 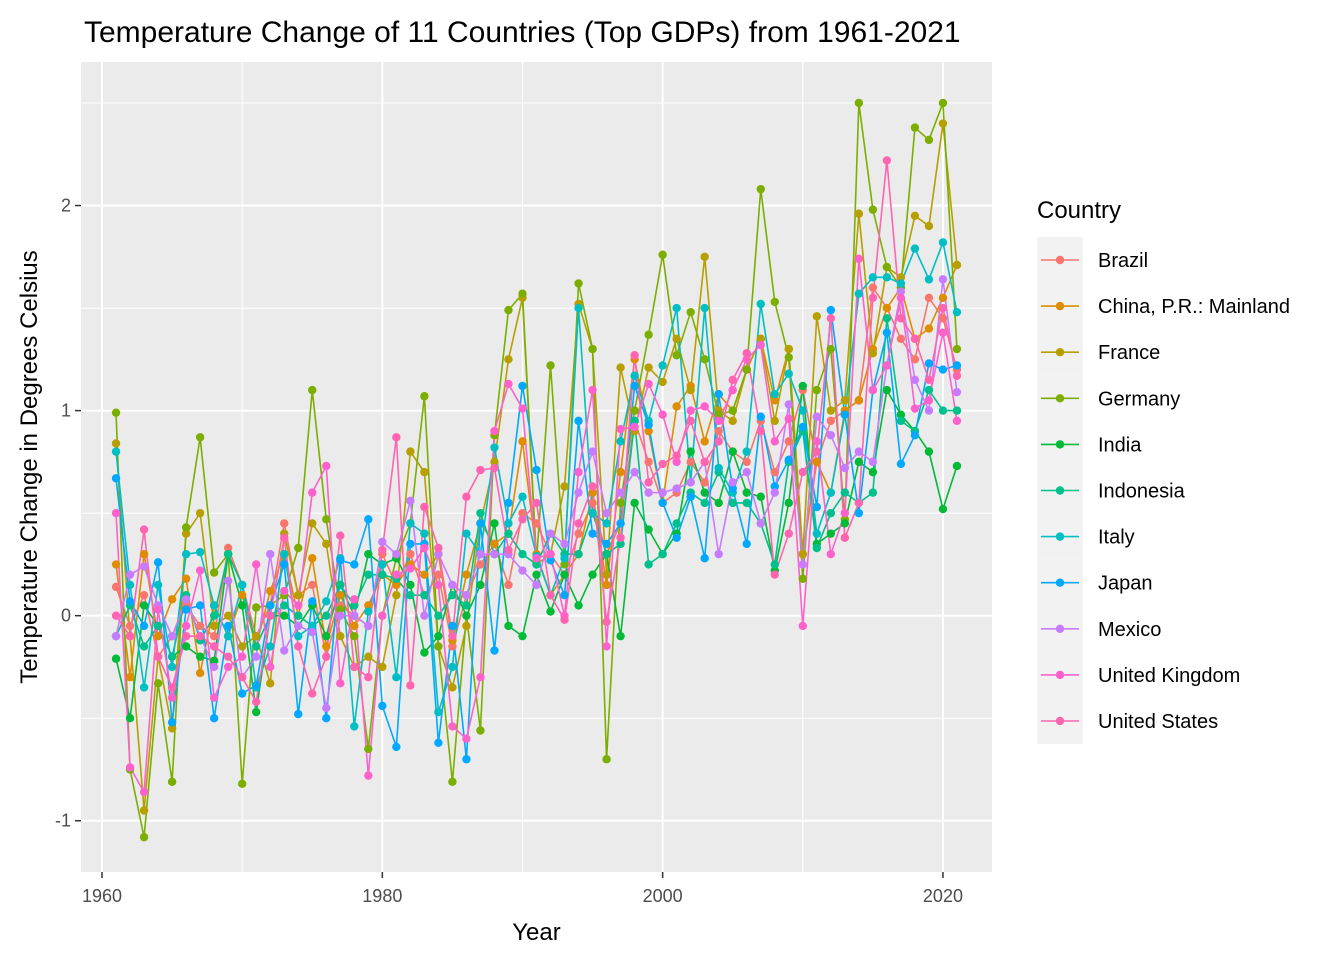 I want to click on x-tick-label: 2020, so click(x=943, y=896).